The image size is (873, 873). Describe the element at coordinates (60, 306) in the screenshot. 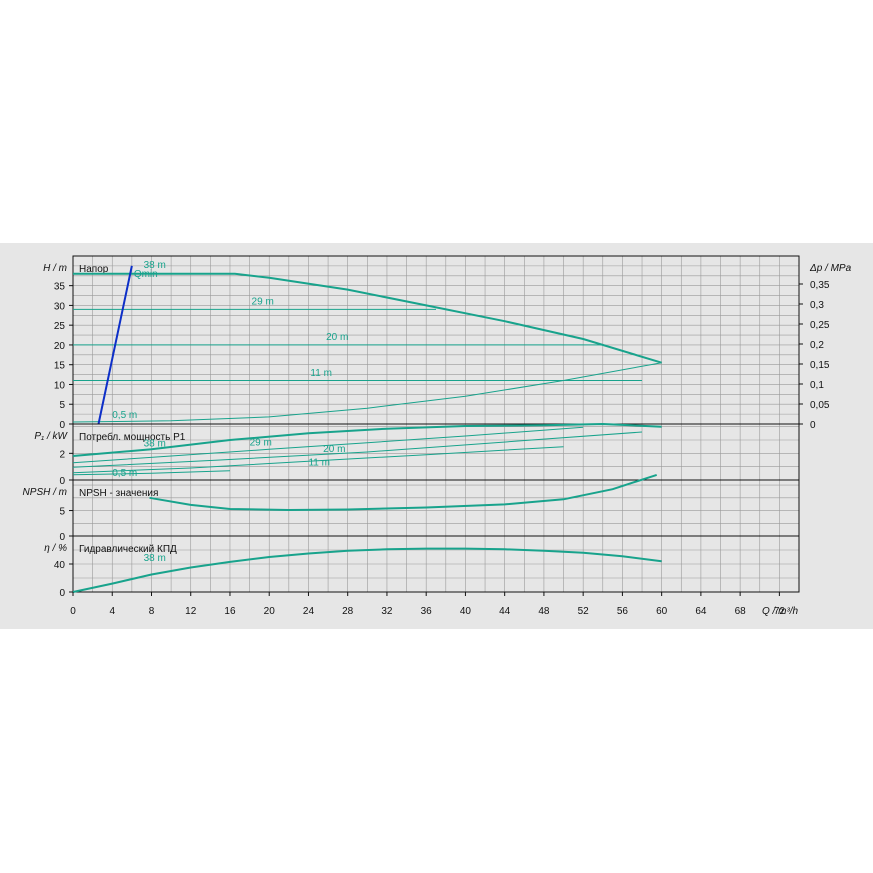

I see `y-tick-label: 30` at that location.